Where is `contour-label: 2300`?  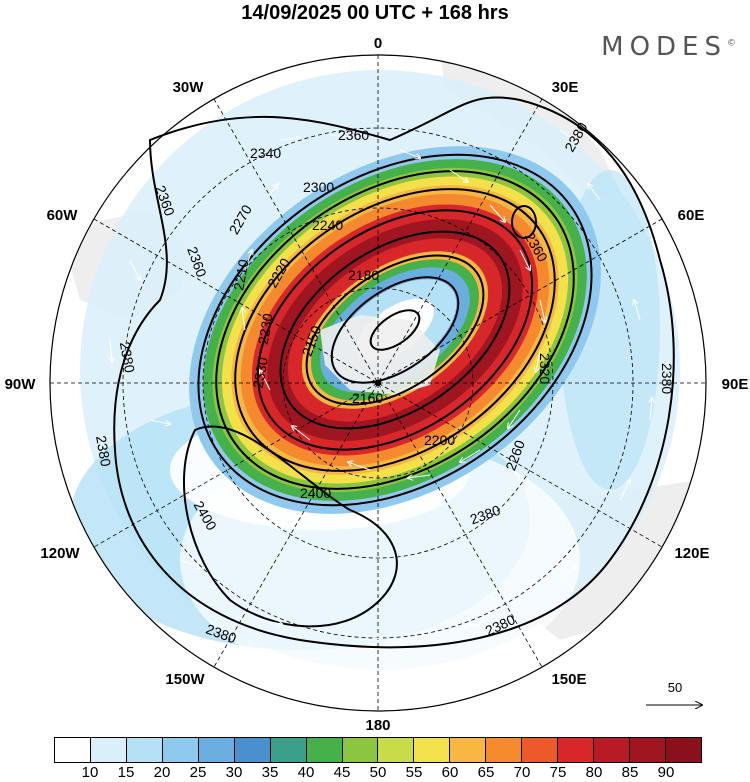 contour-label: 2300 is located at coordinates (318, 187).